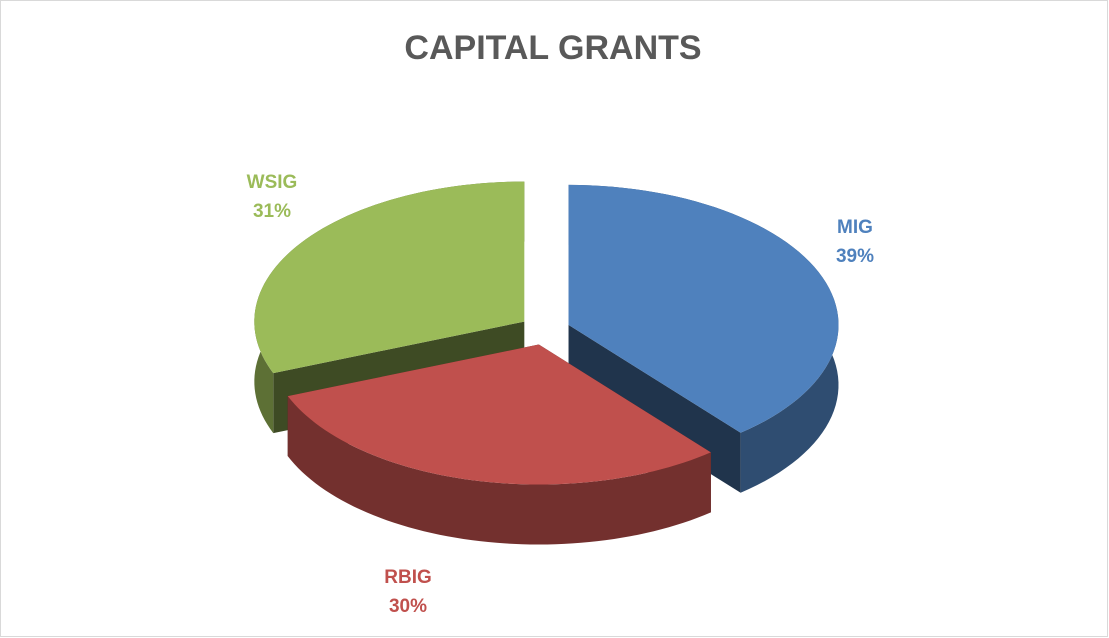  Describe the element at coordinates (408, 577) in the screenshot. I see `category-label: RBIG` at that location.